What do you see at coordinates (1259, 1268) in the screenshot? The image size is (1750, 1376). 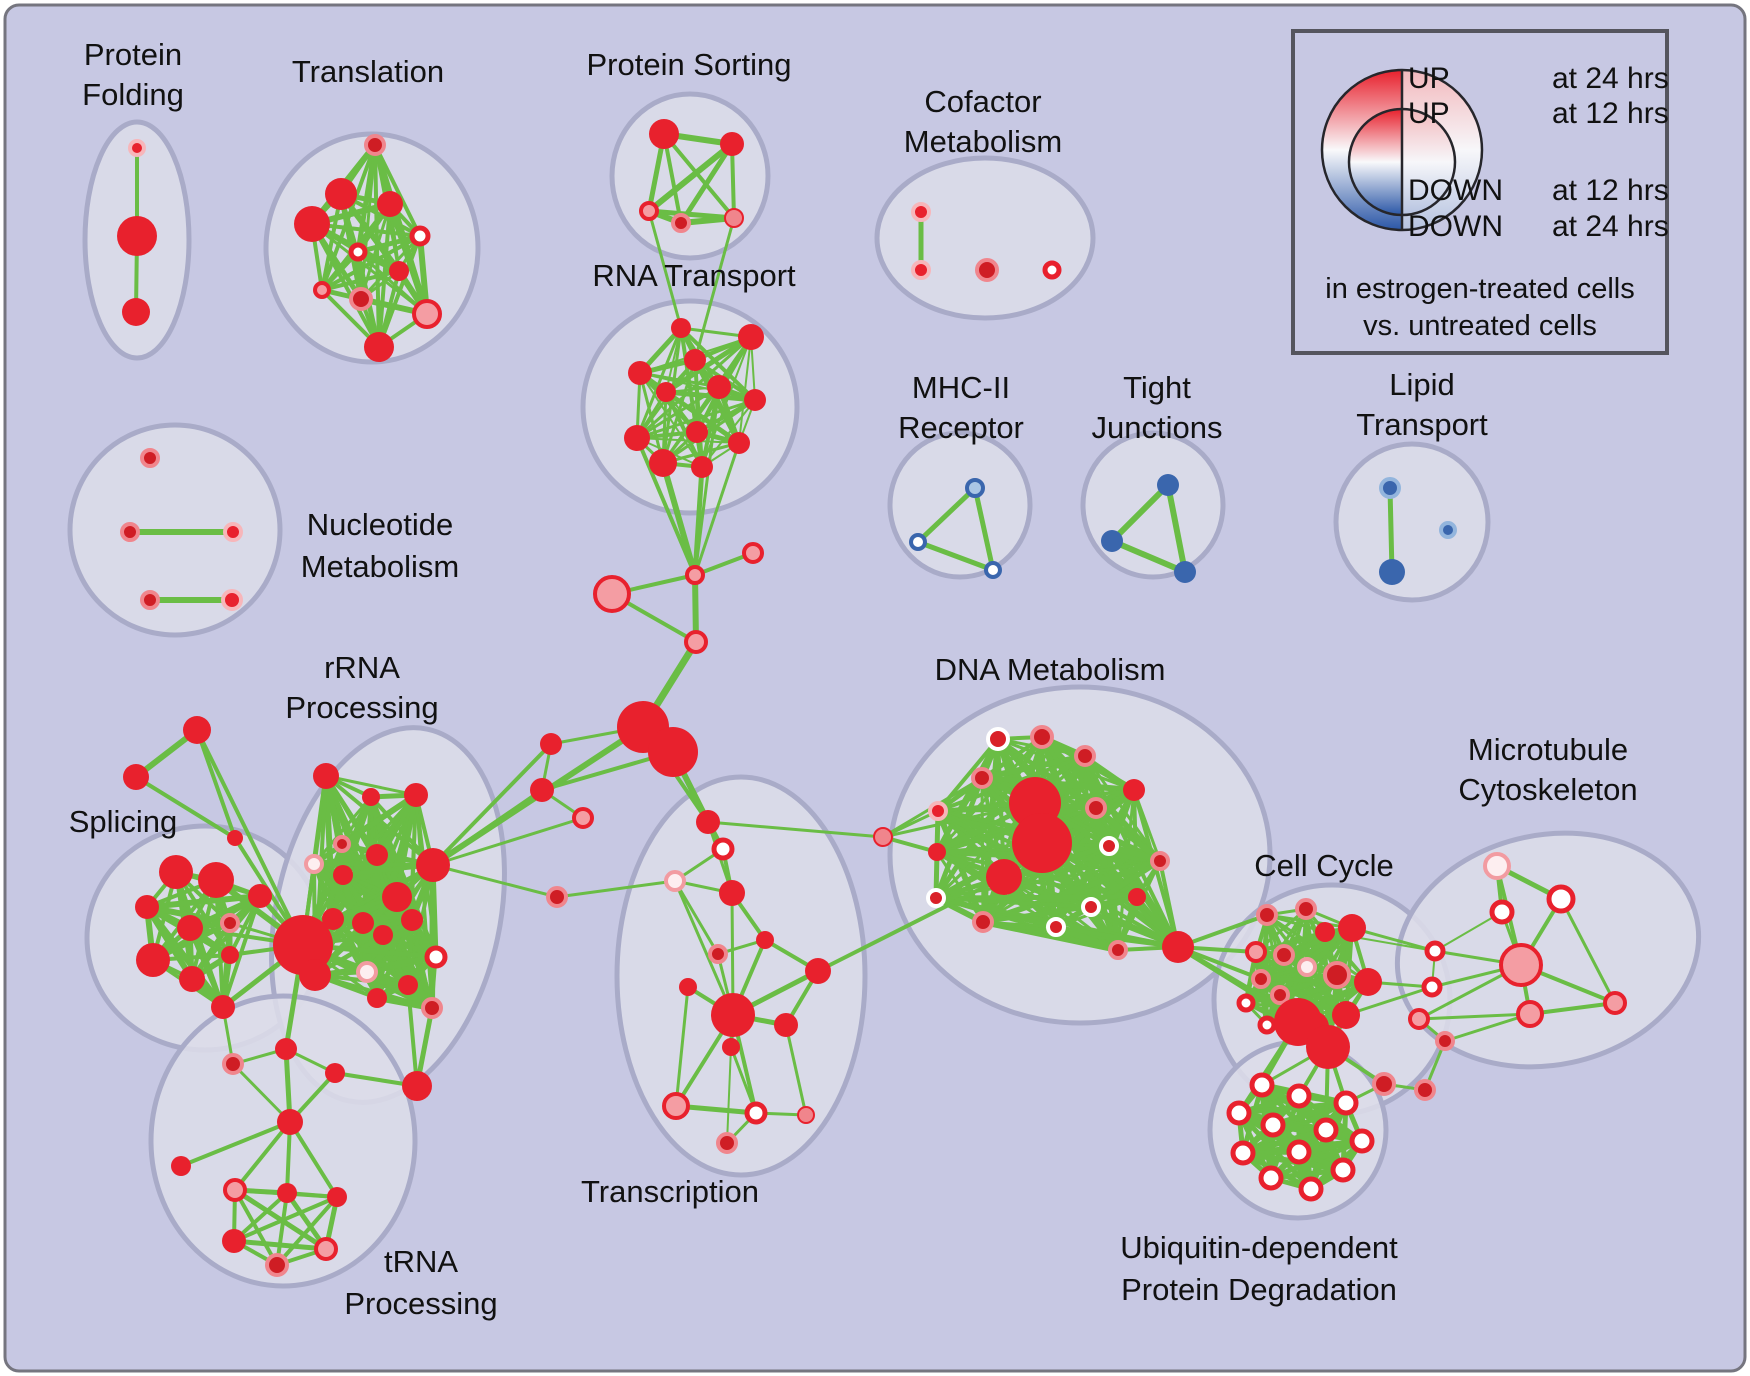 I see `cluster-label-ub: Ubiquitin-dependent Protein Degradation` at bounding box center [1259, 1268].